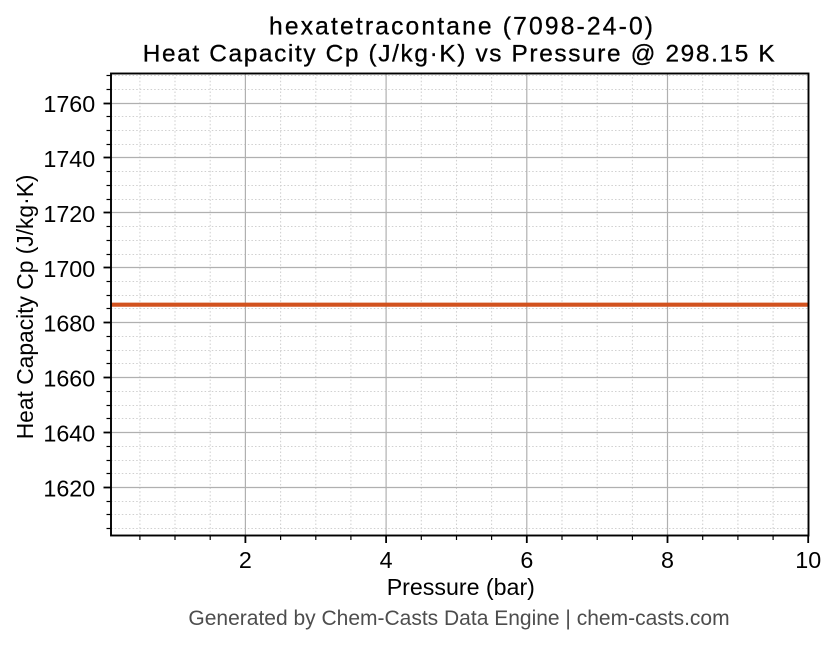 Image resolution: width=836 pixels, height=649 pixels. What do you see at coordinates (69, 214) in the screenshot?
I see `svg-text: 1720` at bounding box center [69, 214].